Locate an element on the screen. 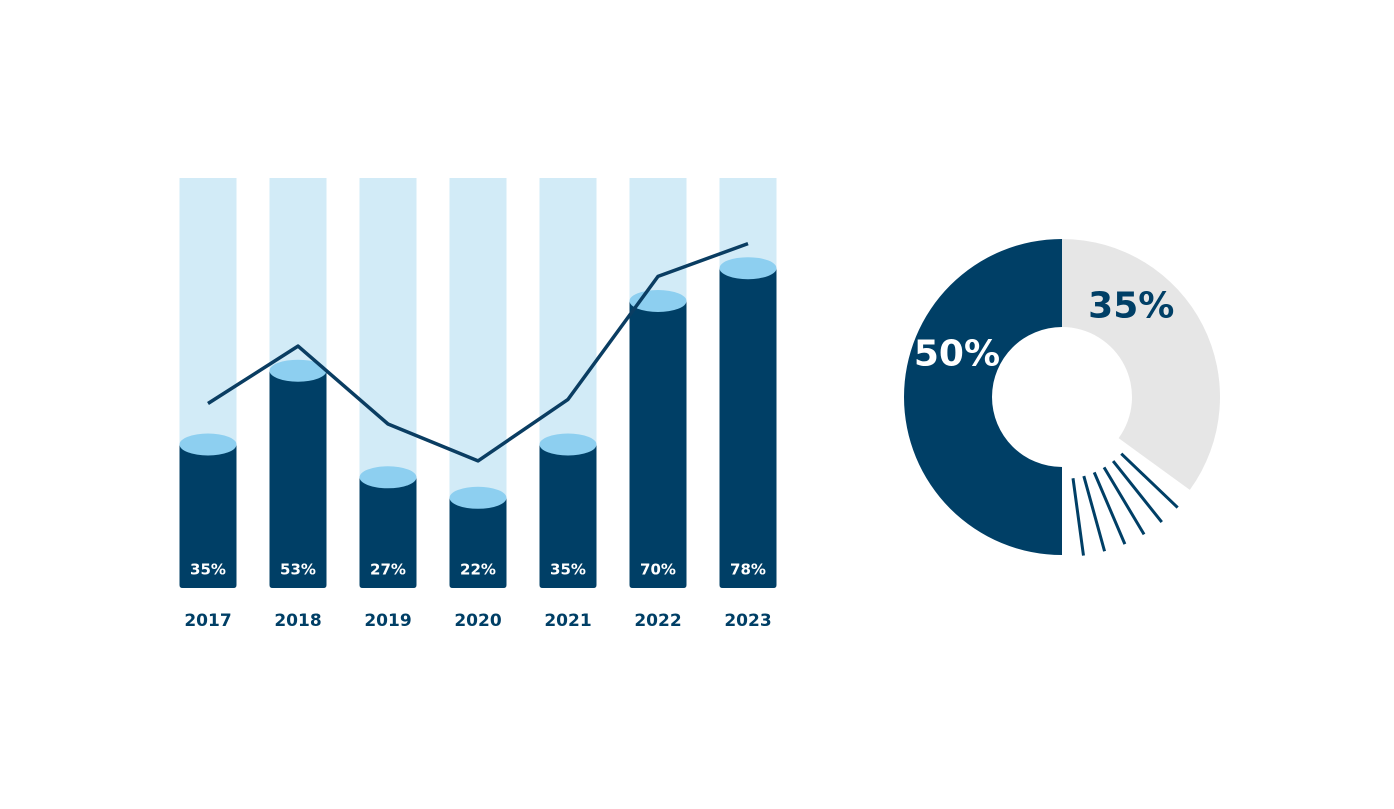 The height and width of the screenshot is (809, 1394). value-label: 22% is located at coordinates (478, 570).